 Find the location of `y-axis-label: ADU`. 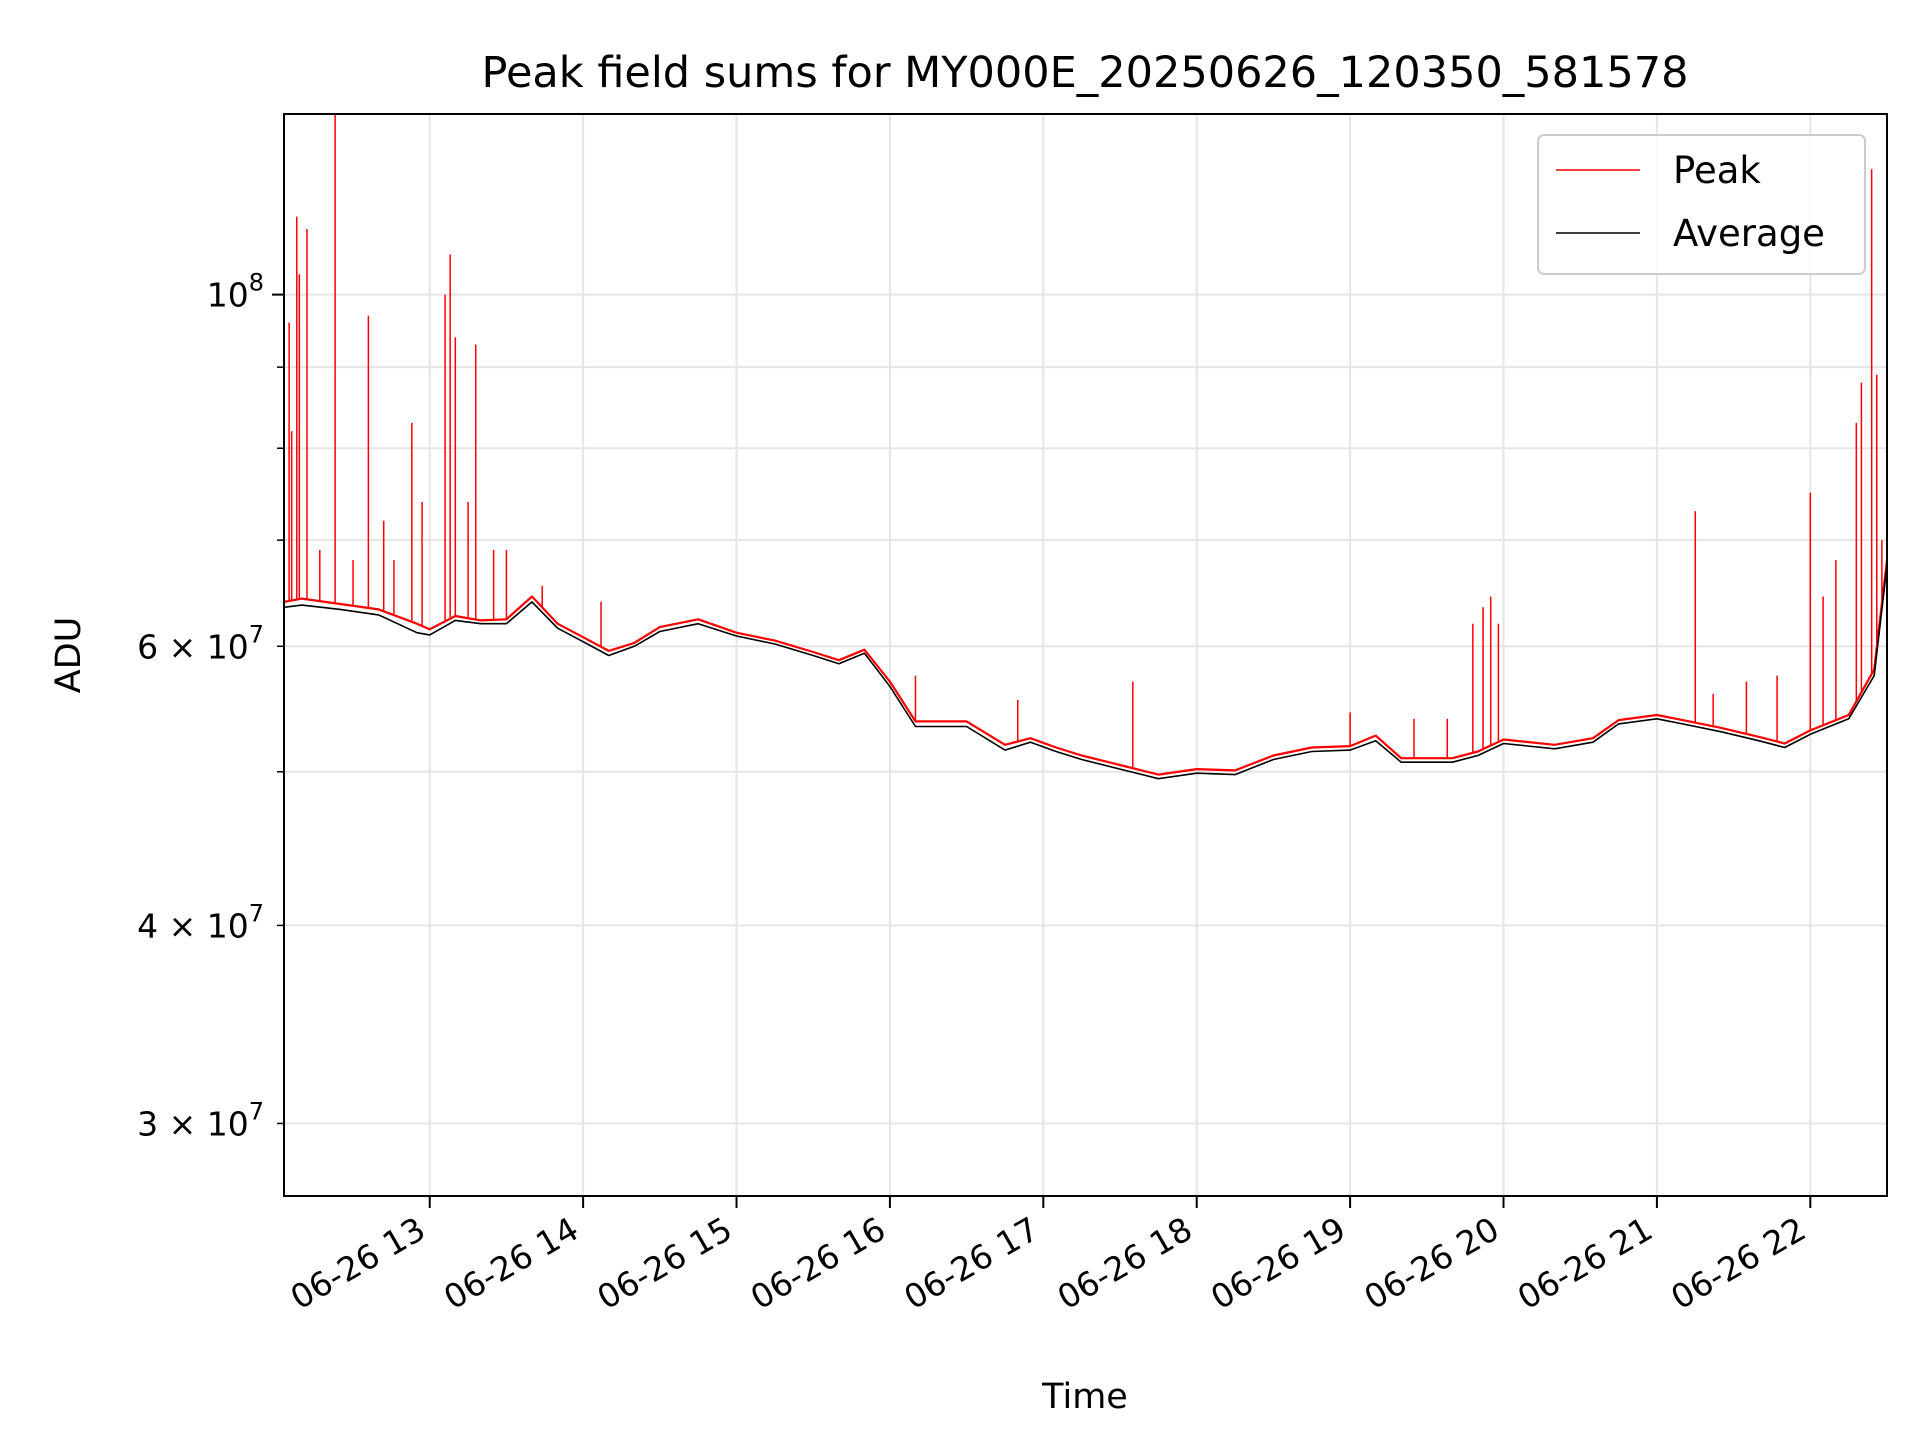

y-axis-label: ADU is located at coordinates (69, 655).